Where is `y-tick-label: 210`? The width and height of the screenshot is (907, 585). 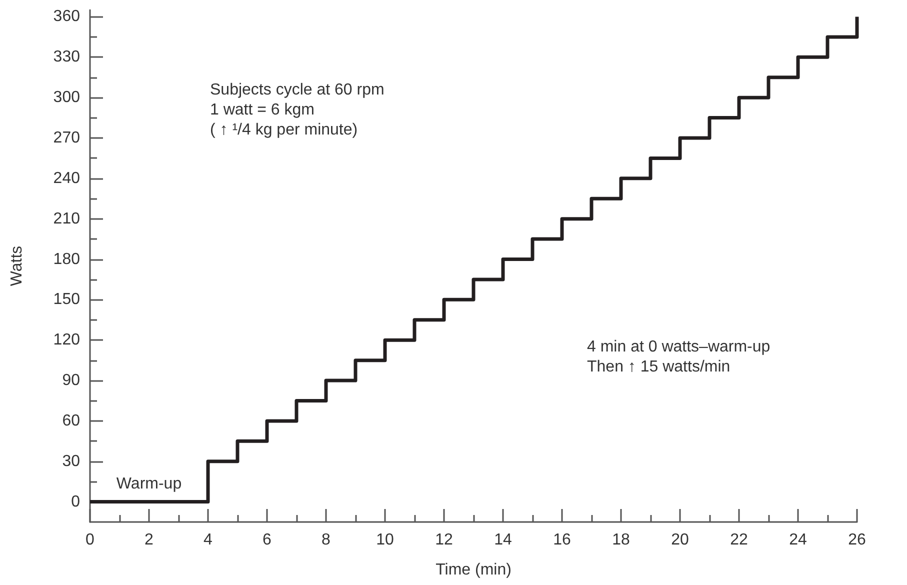 y-tick-label: 210 is located at coordinates (66, 219).